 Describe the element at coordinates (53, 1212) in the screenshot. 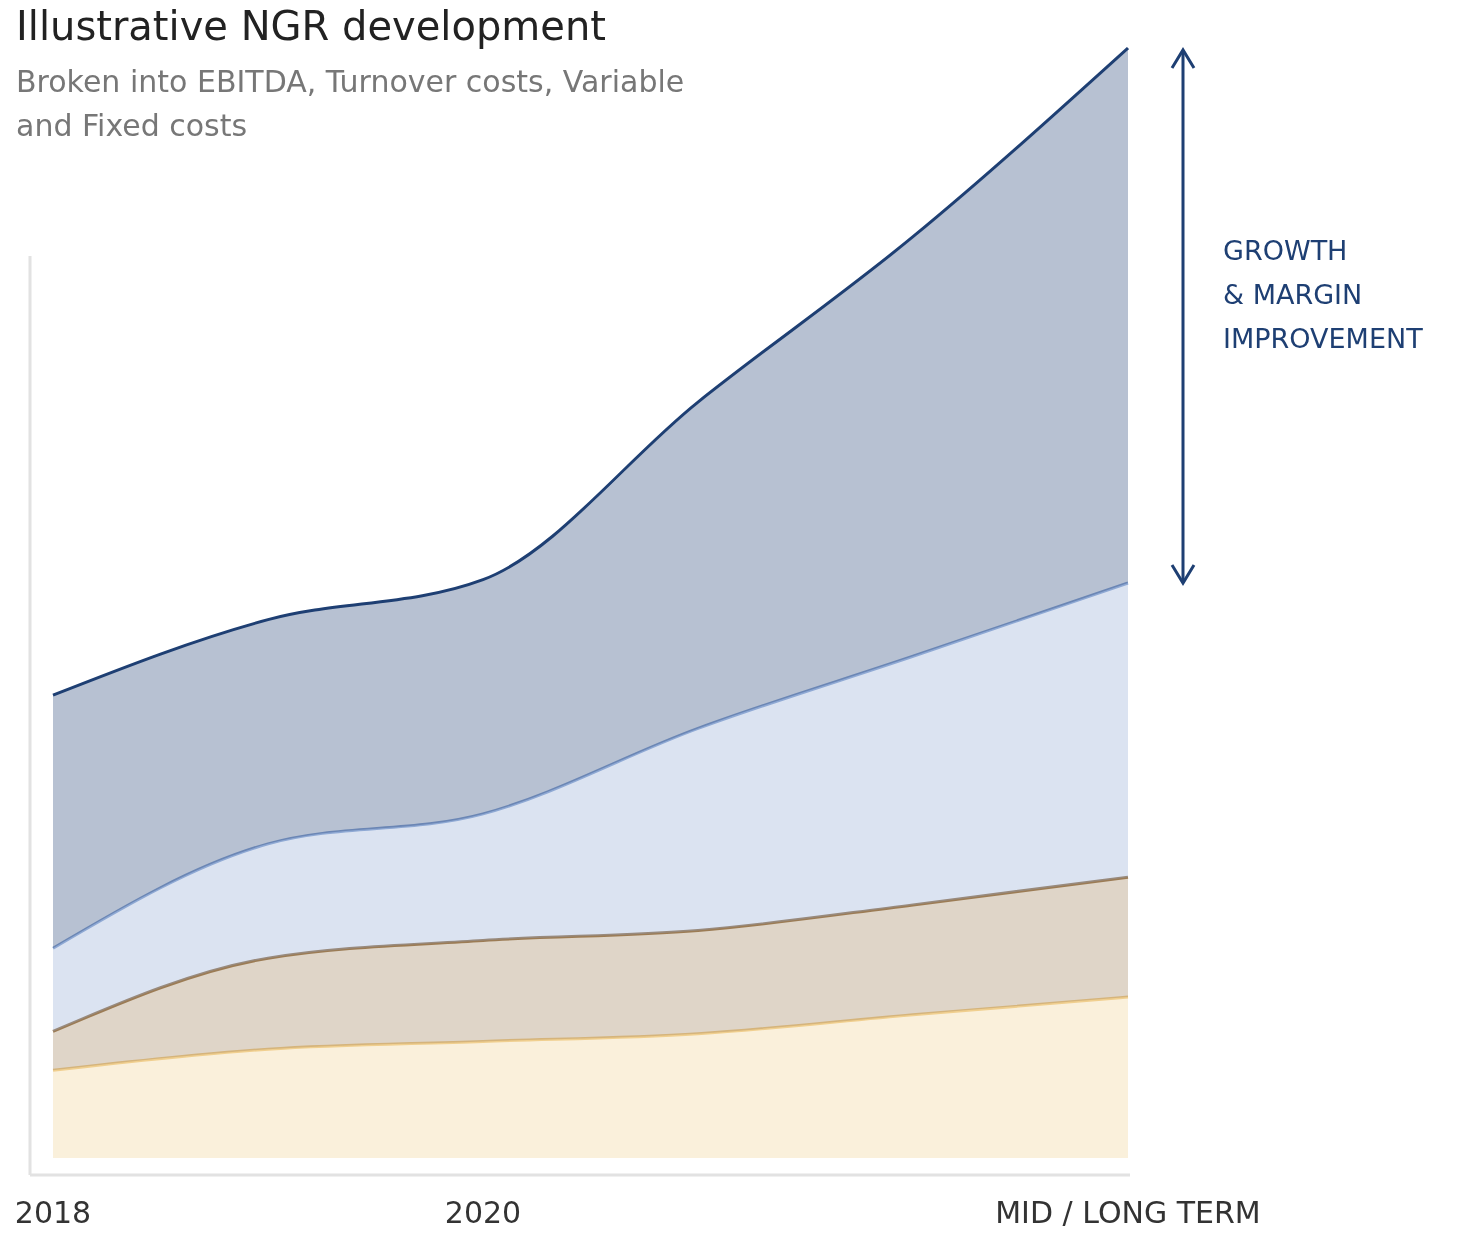

I see `x-tick-label: 2018` at that location.